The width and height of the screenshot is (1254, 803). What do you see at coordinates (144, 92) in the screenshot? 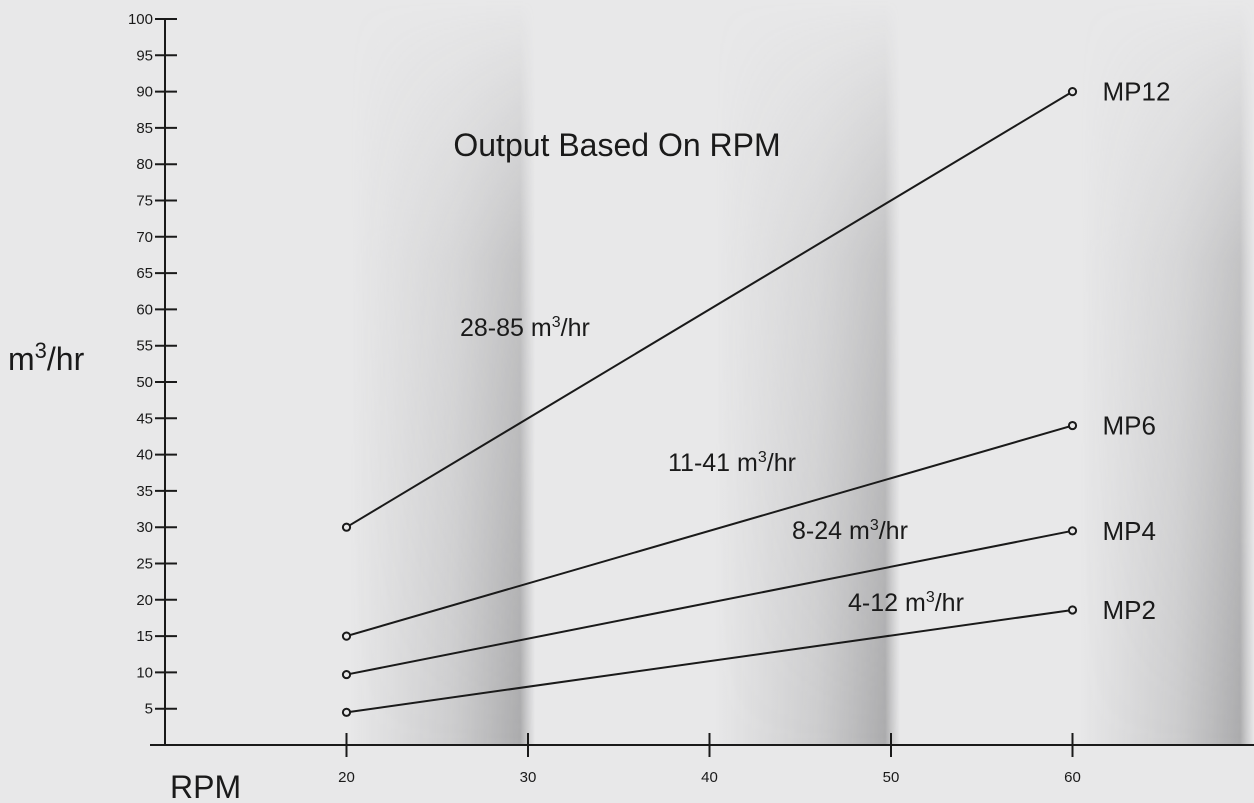
I see `y-tick-label: 90` at bounding box center [144, 92].